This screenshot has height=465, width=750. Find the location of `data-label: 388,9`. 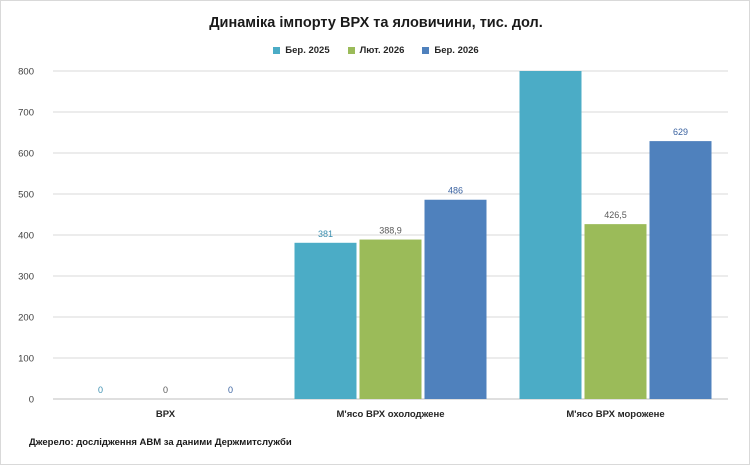

data-label: 388,9 is located at coordinates (390, 231).